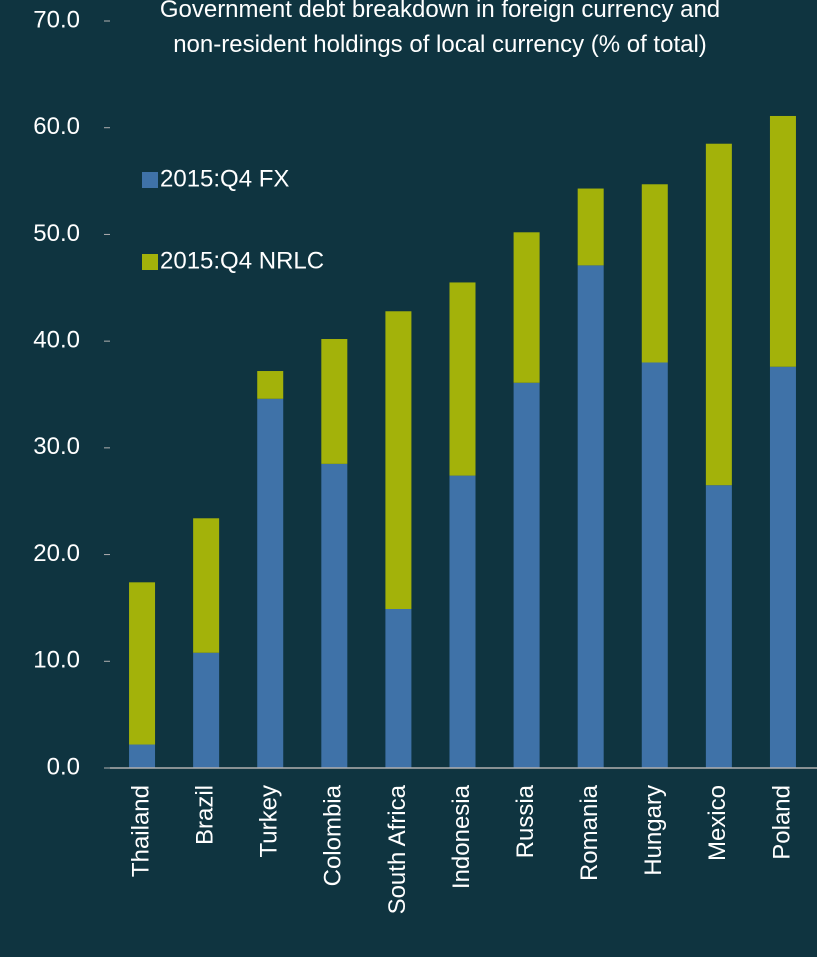 The width and height of the screenshot is (817, 957). Describe the element at coordinates (653, 830) in the screenshot. I see `x-tick-label: Hungary` at that location.